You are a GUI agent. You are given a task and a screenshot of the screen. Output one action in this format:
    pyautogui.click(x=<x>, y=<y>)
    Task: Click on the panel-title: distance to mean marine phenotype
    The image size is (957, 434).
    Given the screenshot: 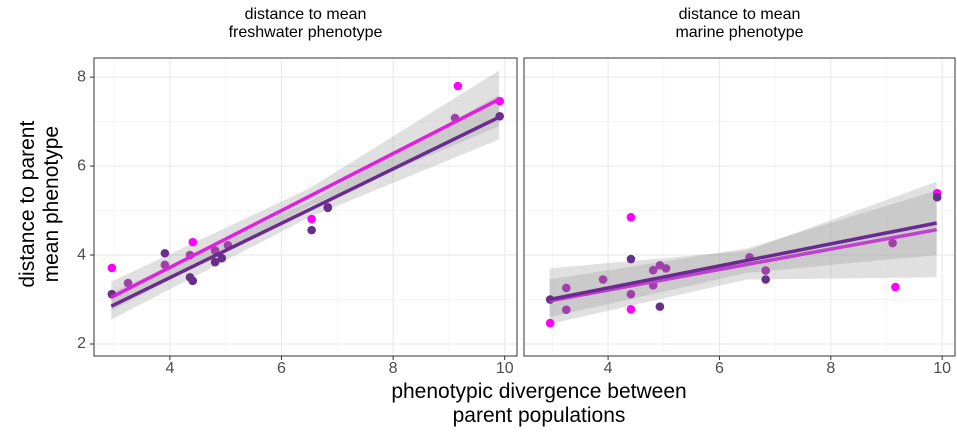 What is the action you would take?
    pyautogui.click(x=739, y=24)
    